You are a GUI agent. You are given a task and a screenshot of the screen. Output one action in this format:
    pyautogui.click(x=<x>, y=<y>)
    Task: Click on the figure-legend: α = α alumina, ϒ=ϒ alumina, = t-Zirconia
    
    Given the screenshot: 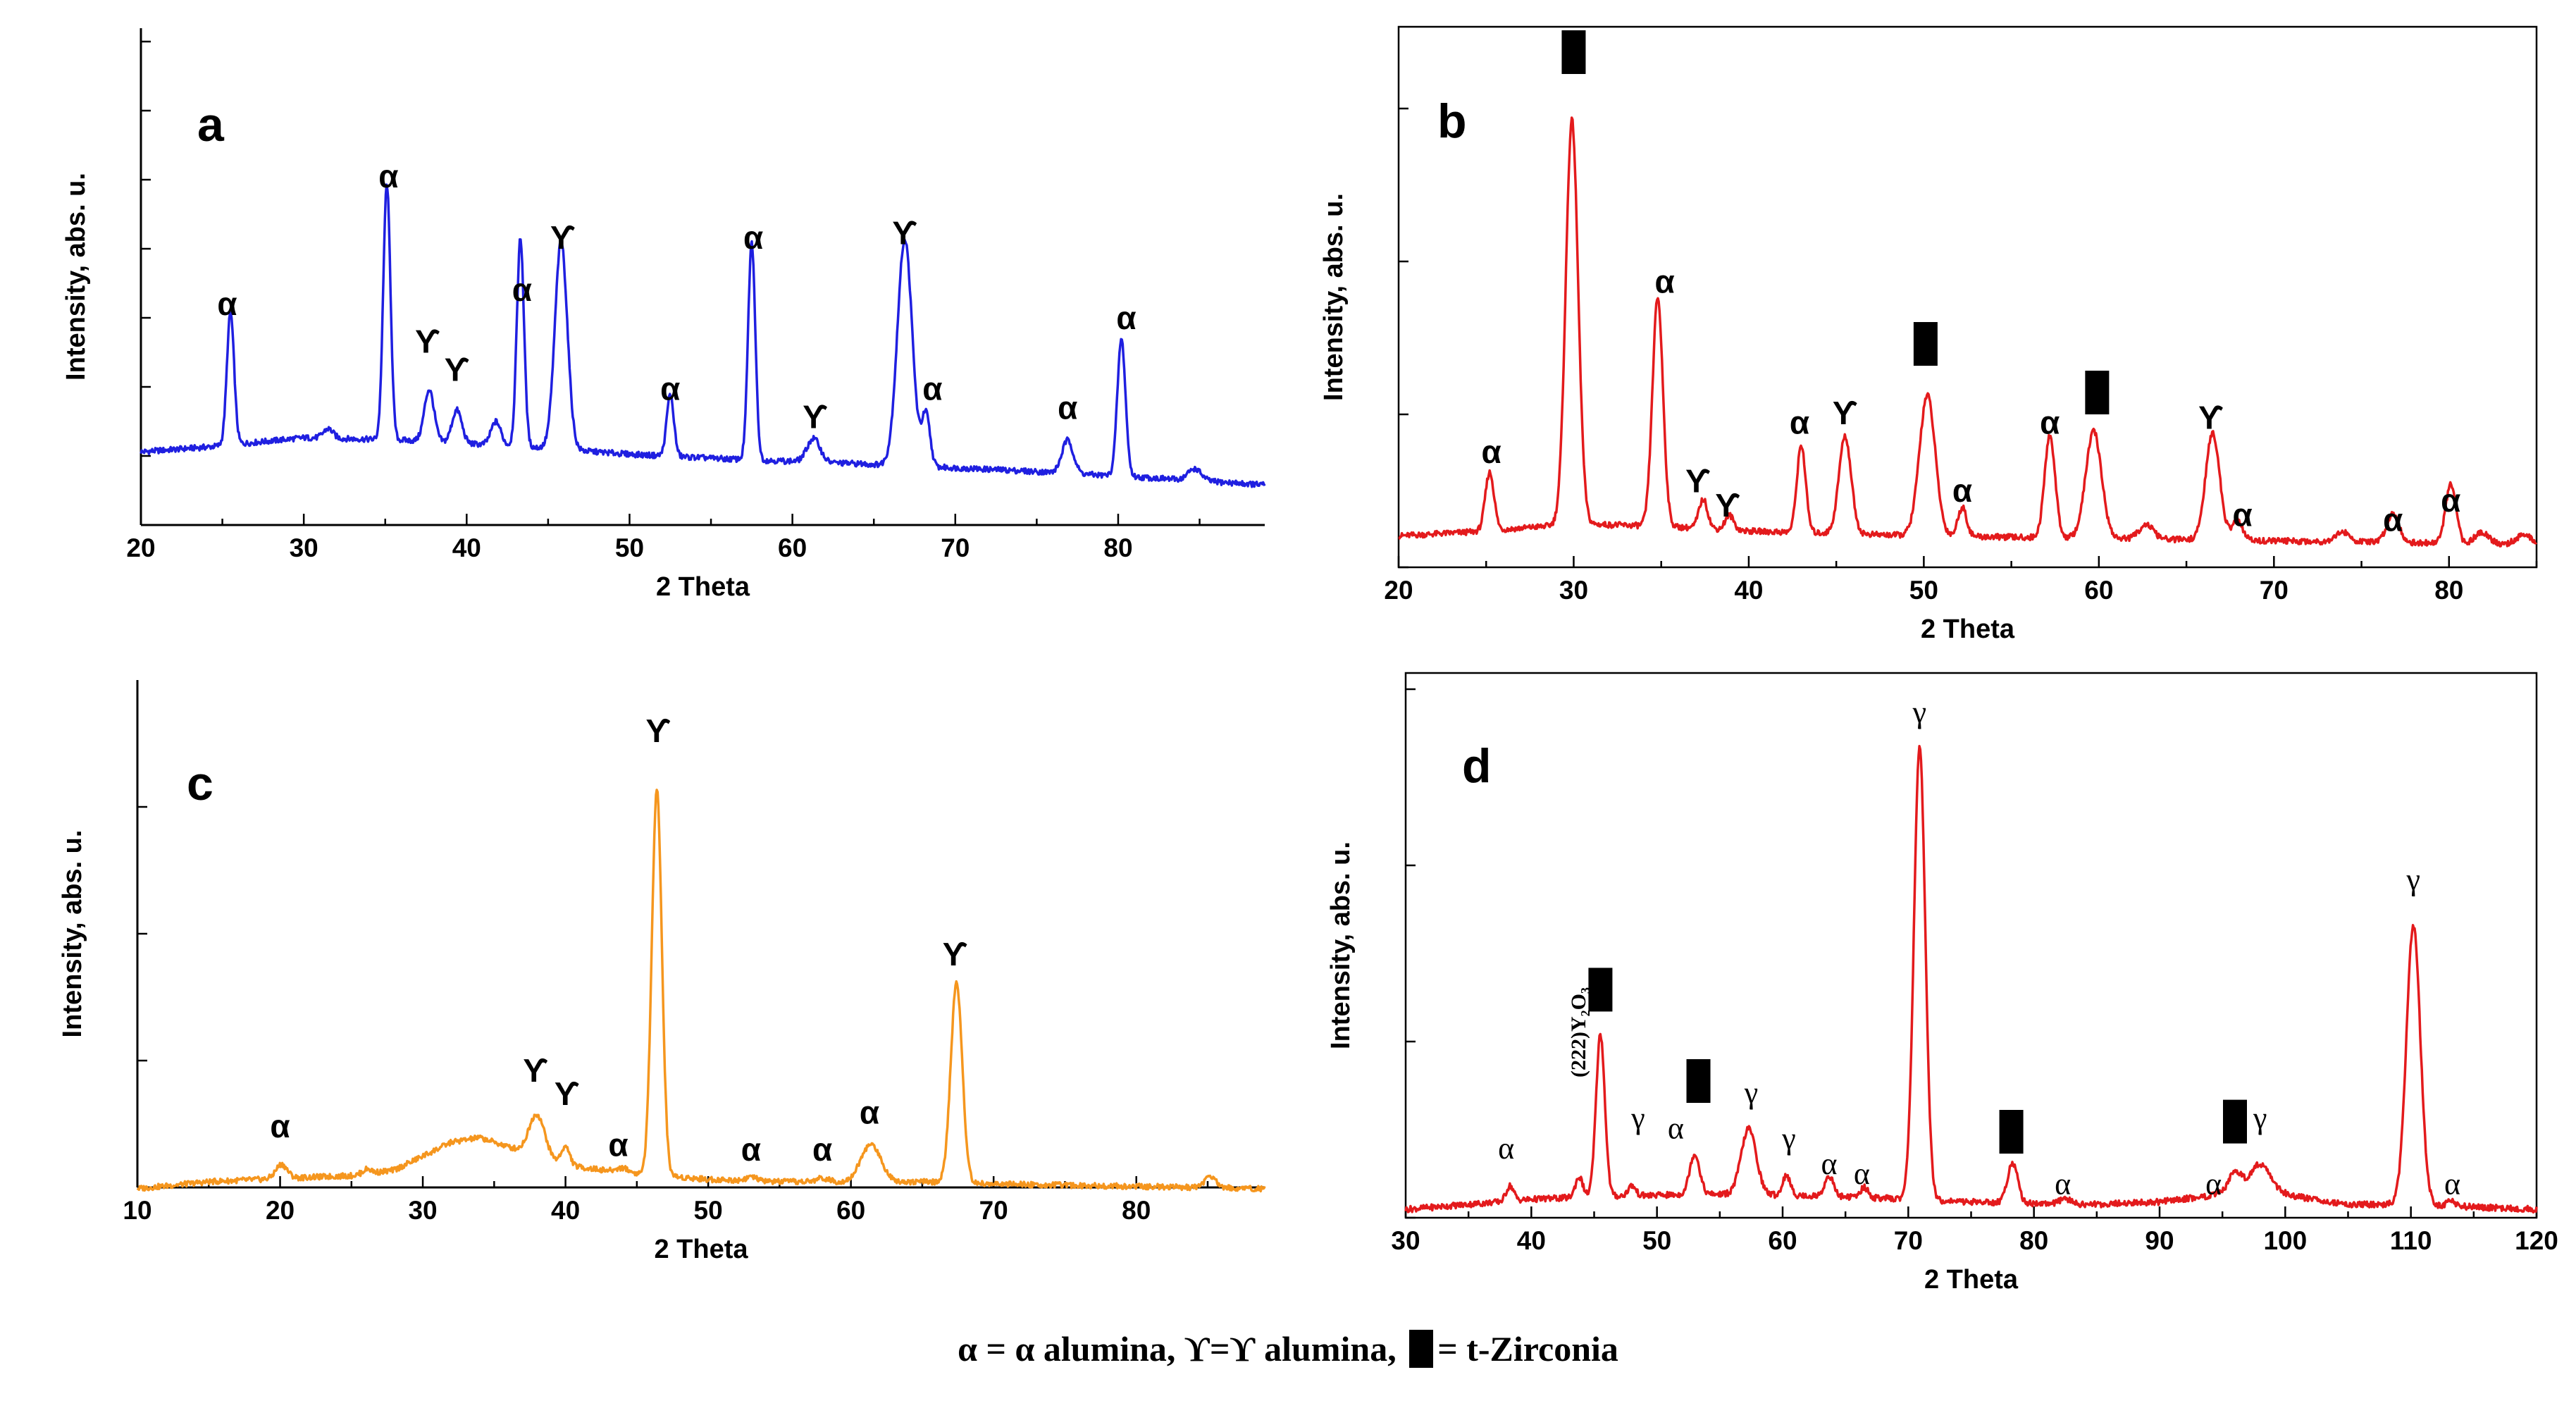 What is the action you would take?
    pyautogui.click(x=1288, y=1348)
    